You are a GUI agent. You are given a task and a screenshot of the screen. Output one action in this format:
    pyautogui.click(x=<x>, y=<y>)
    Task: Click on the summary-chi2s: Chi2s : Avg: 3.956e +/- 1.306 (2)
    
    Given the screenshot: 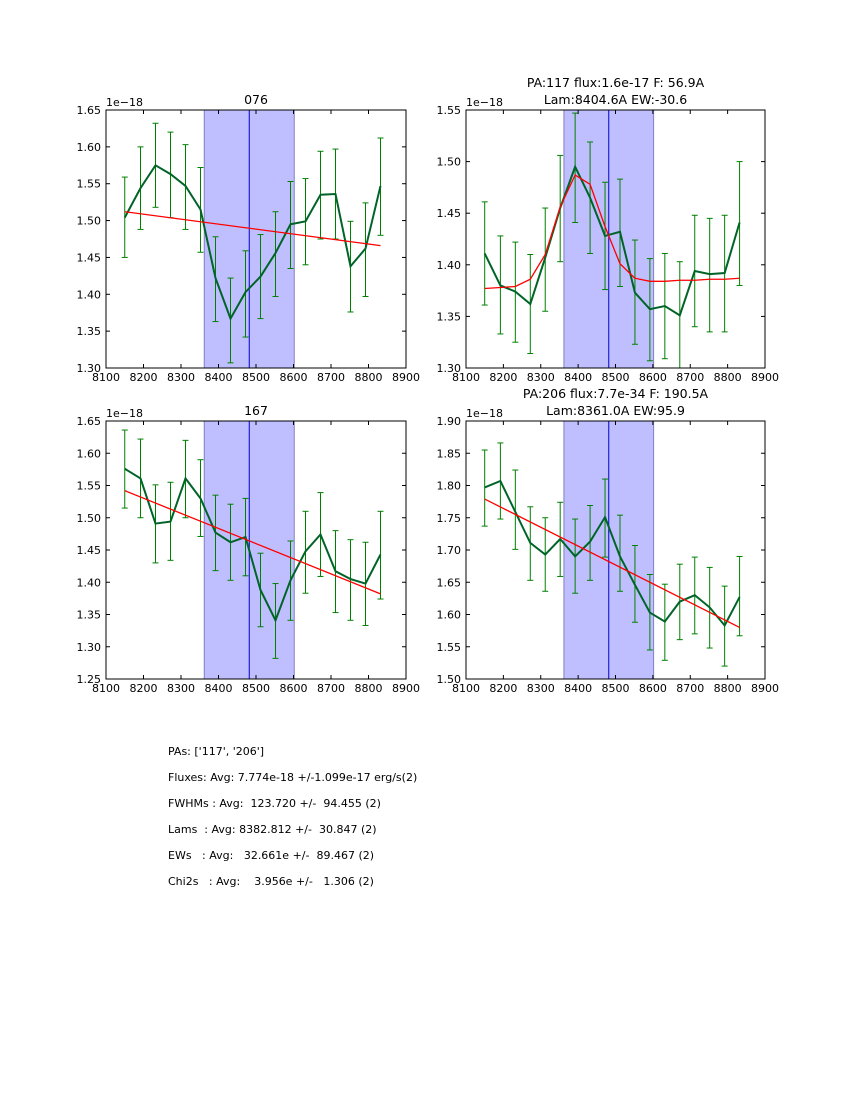 What is the action you would take?
    pyautogui.click(x=271, y=881)
    